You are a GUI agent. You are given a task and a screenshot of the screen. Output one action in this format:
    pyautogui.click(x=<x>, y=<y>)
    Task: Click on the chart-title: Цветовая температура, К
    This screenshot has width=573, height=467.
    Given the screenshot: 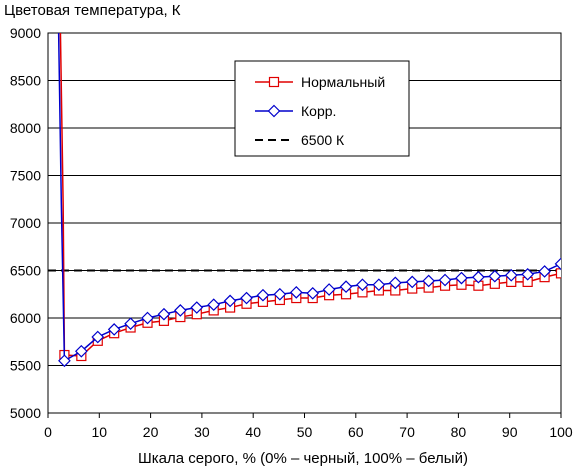 What is the action you would take?
    pyautogui.click(x=92, y=10)
    